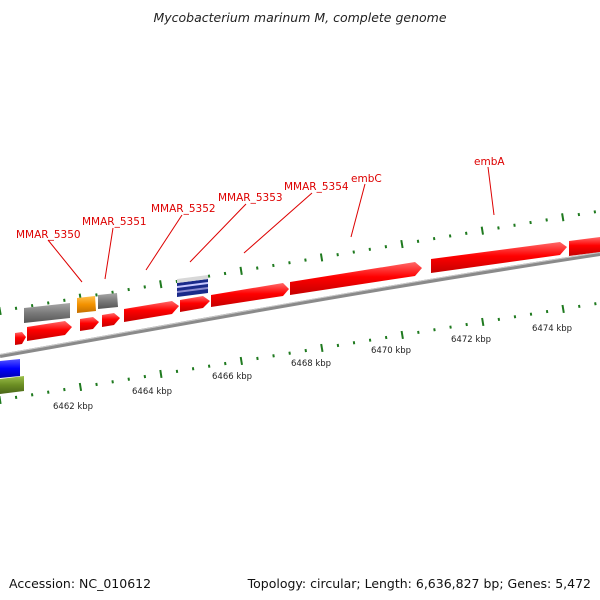 This screenshot has height=600, width=600. Describe the element at coordinates (20, 338) in the screenshot. I see `gene-red-stub` at that location.